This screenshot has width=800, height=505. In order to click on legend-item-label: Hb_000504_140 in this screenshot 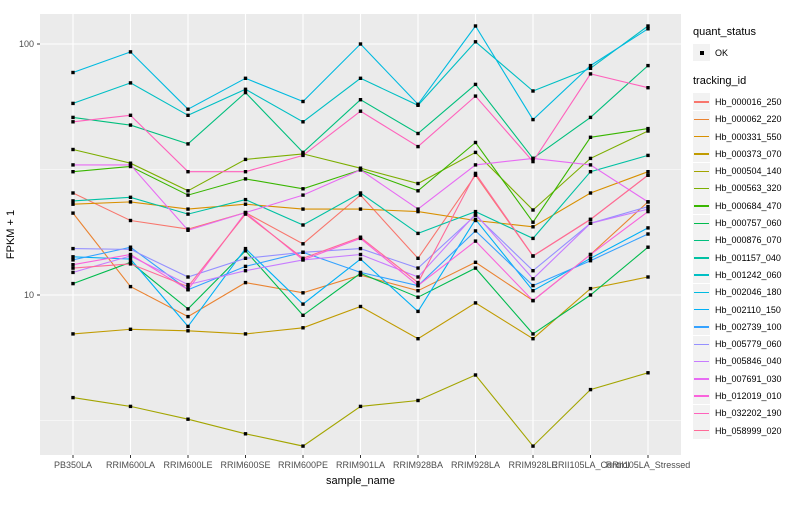, I will do `click(748, 171)`.